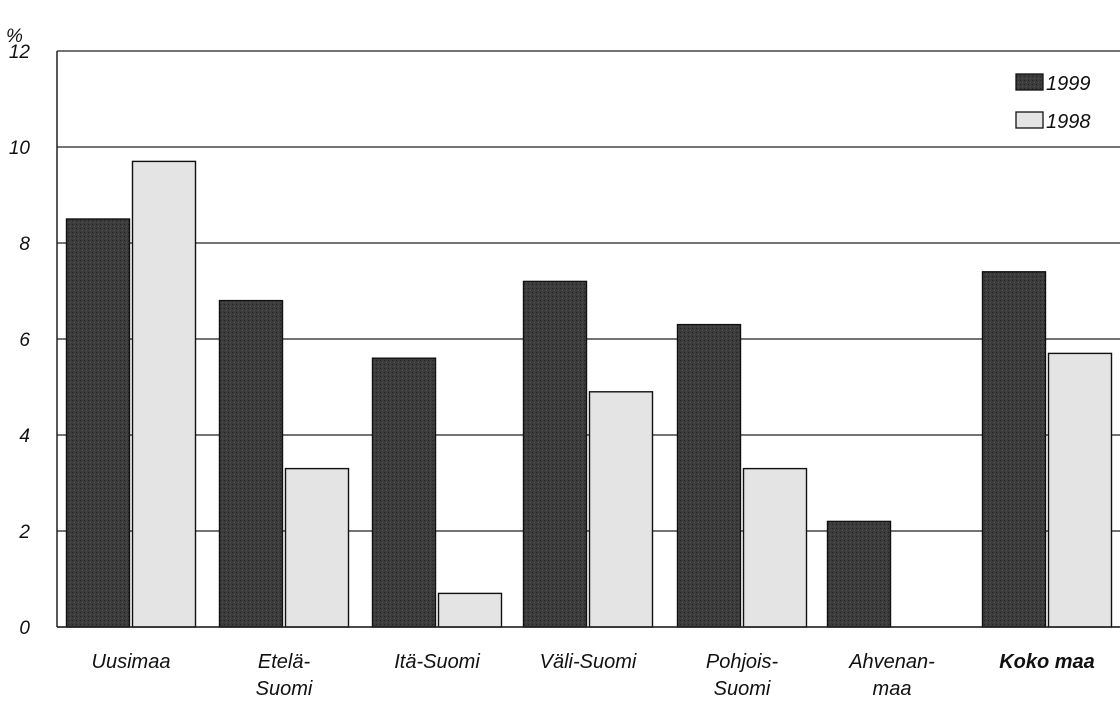 Image resolution: width=1120 pixels, height=702 pixels. What do you see at coordinates (437, 662) in the screenshot?
I see `x-category-label: Itä-Suomi` at bounding box center [437, 662].